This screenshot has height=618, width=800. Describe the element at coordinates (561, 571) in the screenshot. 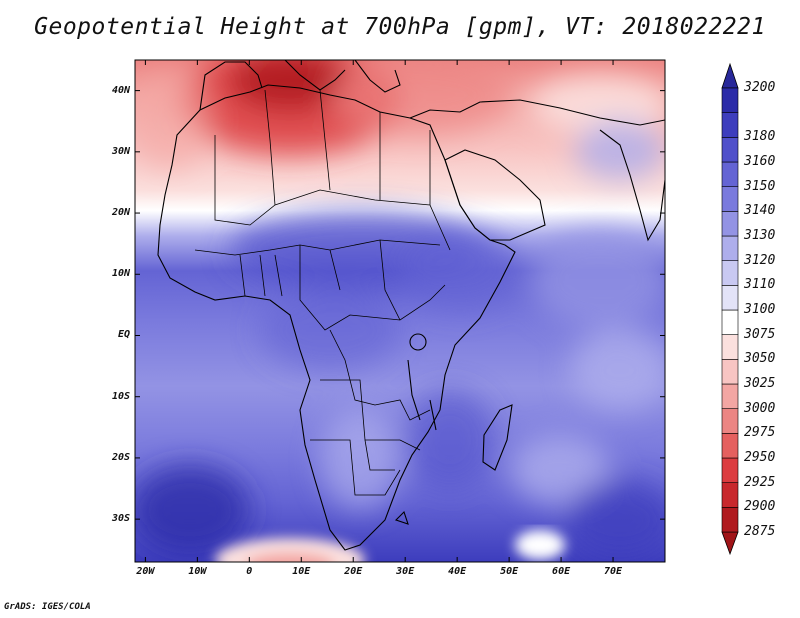

I see `x-tick-label: 60E` at that location.